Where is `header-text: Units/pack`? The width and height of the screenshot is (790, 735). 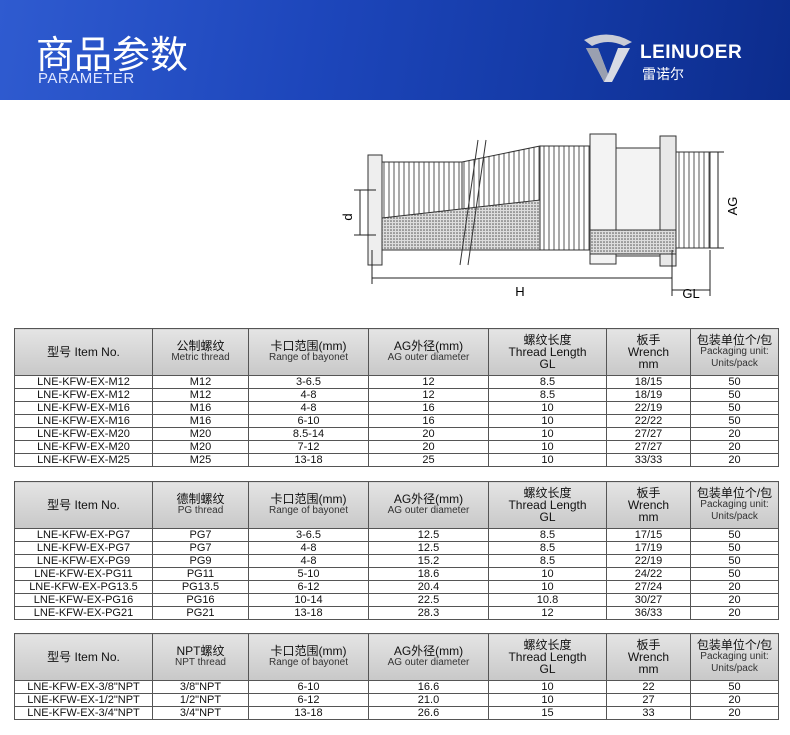 header-text: Units/pack is located at coordinates (734, 516).